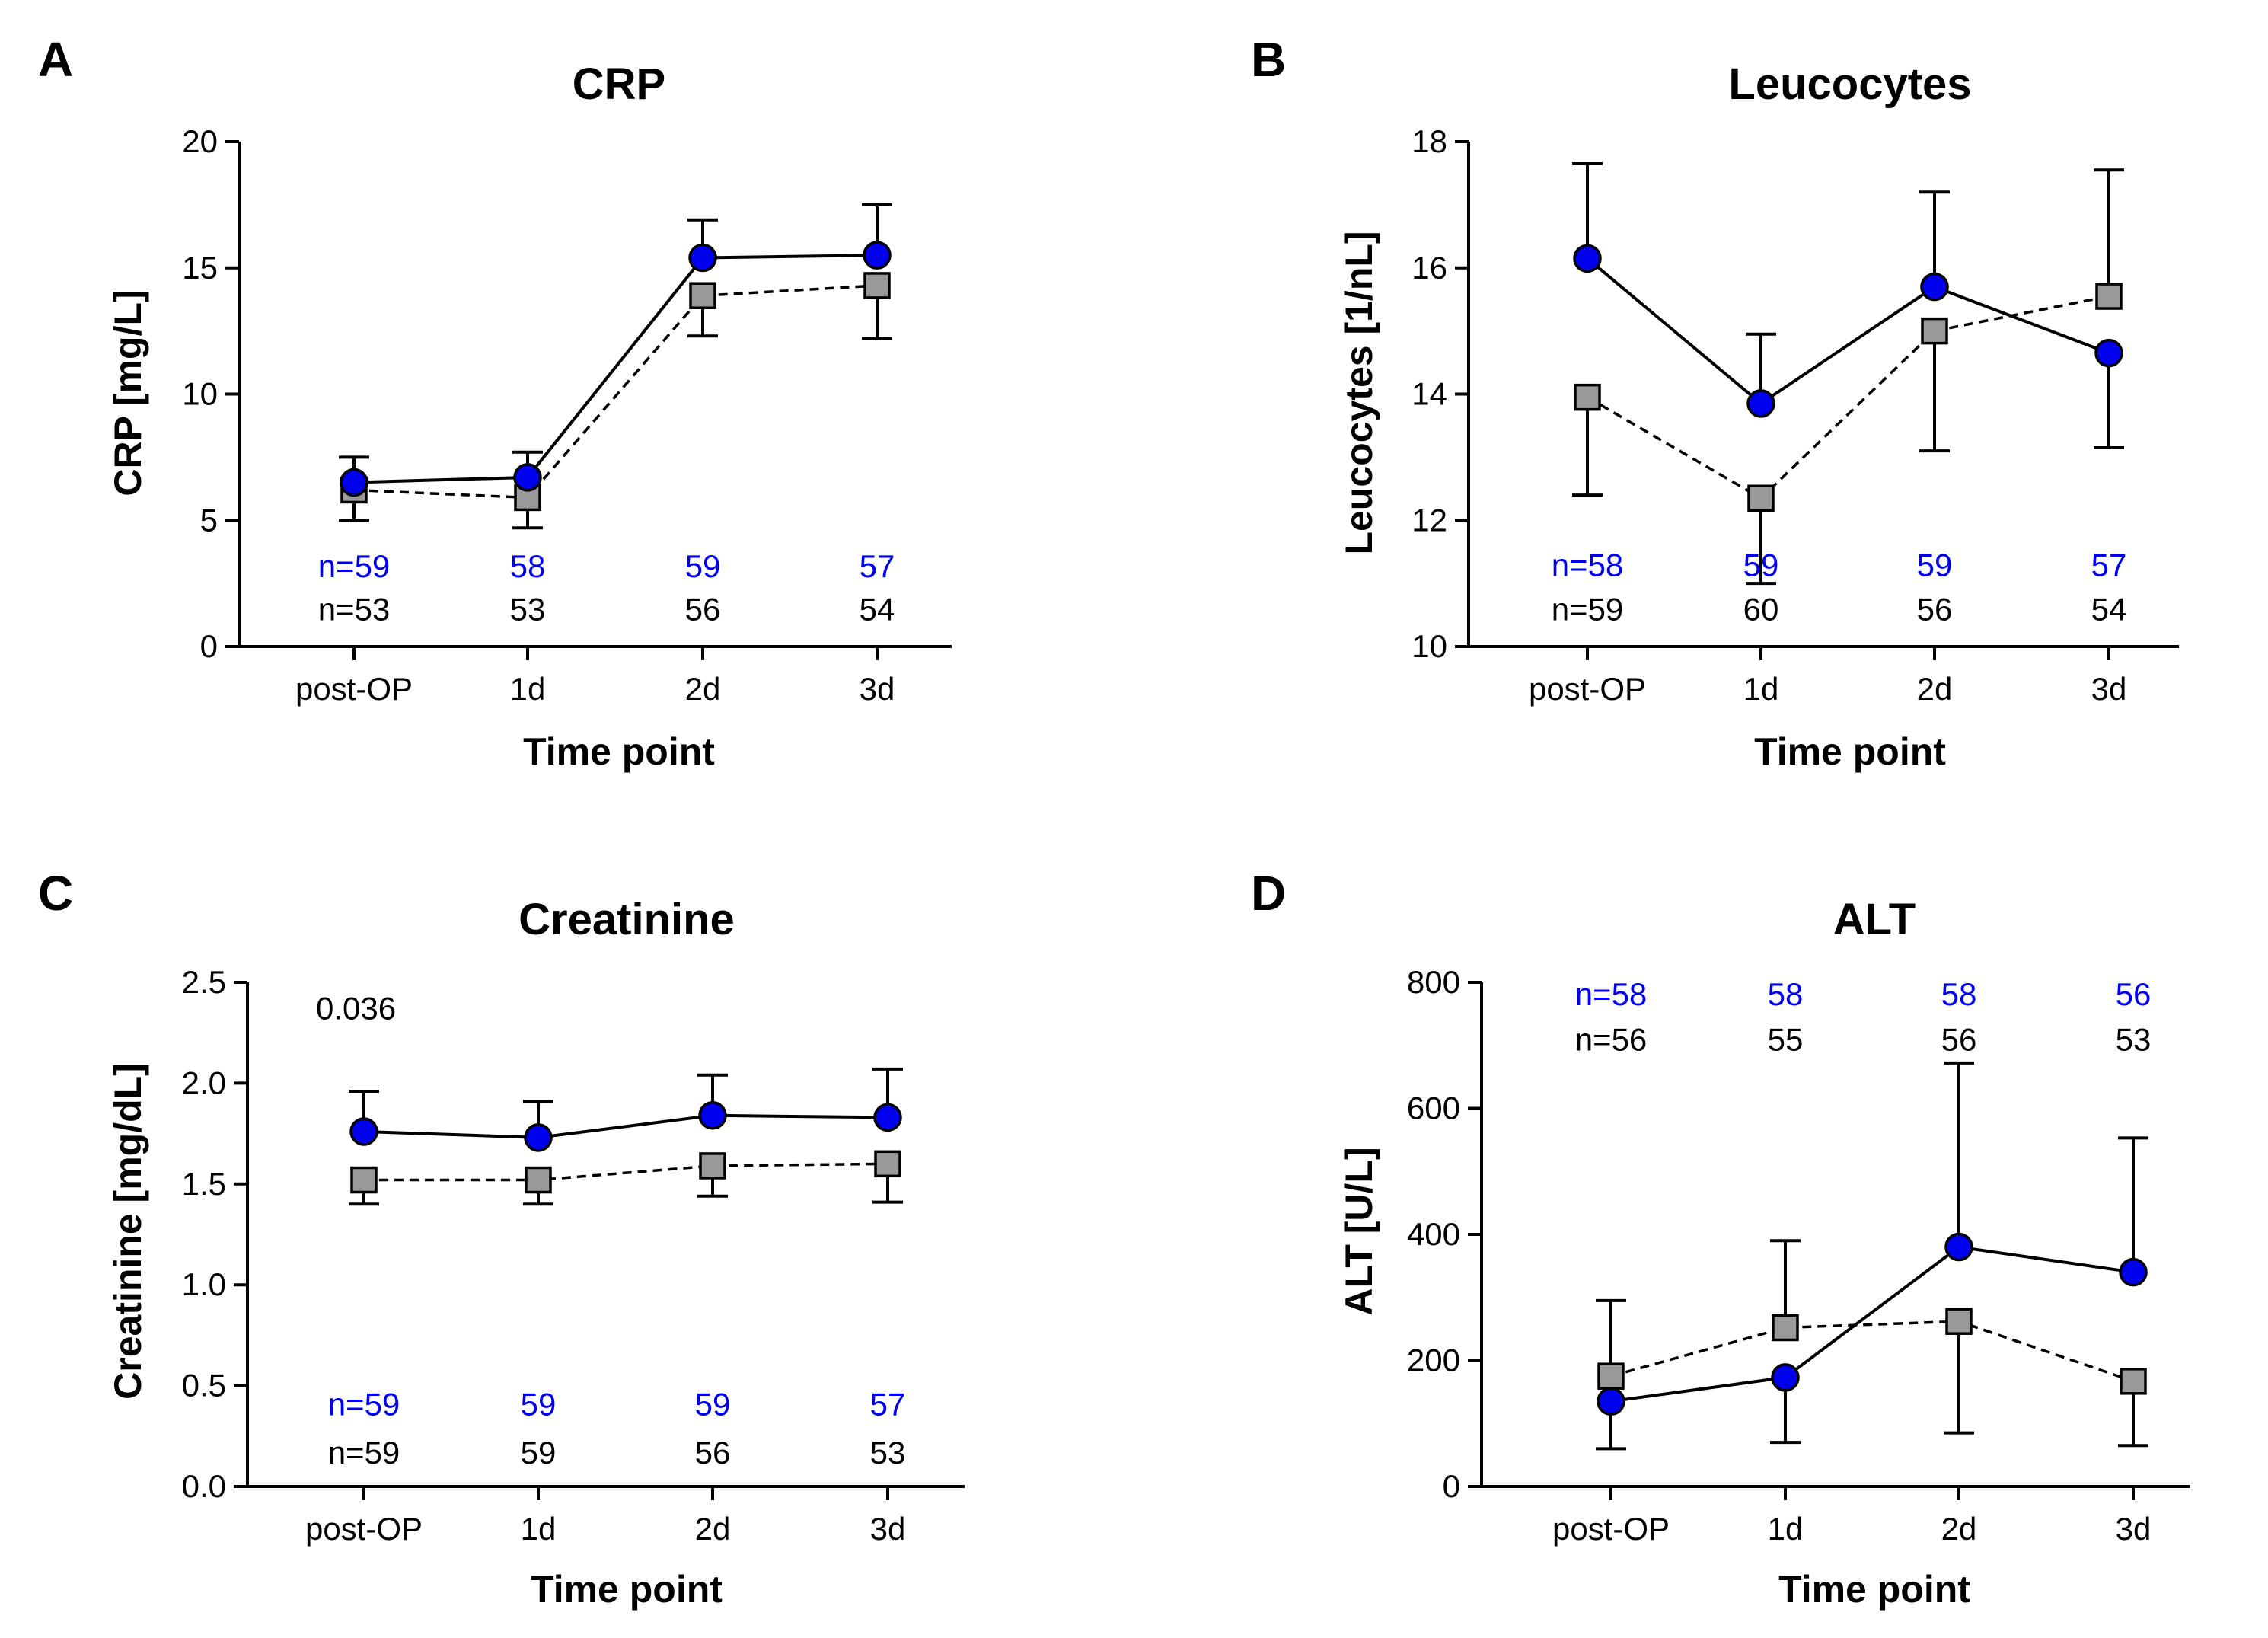  What do you see at coordinates (619, 84) in the screenshot?
I see `chart-title-a: CRP` at bounding box center [619, 84].